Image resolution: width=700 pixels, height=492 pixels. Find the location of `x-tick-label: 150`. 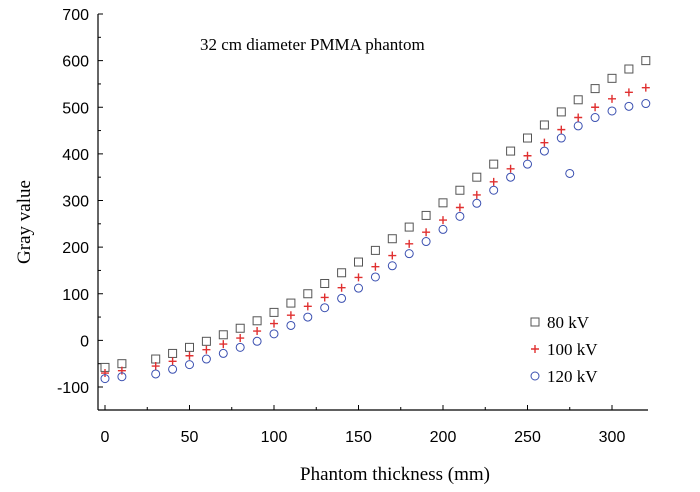

x-tick-label: 150 is located at coordinates (358, 437).